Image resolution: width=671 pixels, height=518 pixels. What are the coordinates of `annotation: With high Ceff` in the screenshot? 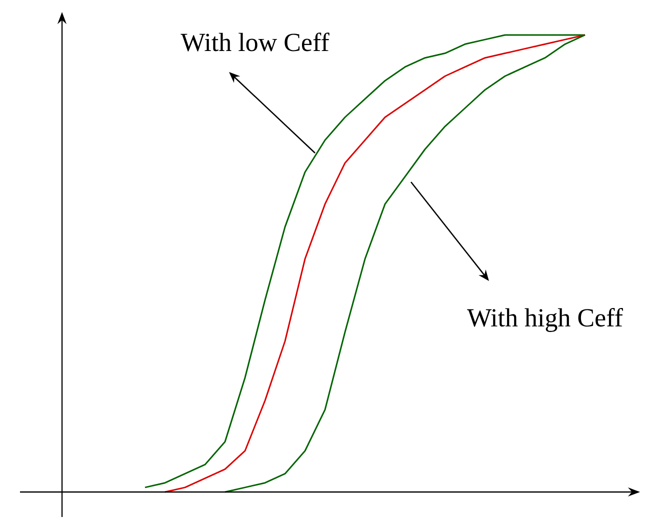 It's located at (545, 320).